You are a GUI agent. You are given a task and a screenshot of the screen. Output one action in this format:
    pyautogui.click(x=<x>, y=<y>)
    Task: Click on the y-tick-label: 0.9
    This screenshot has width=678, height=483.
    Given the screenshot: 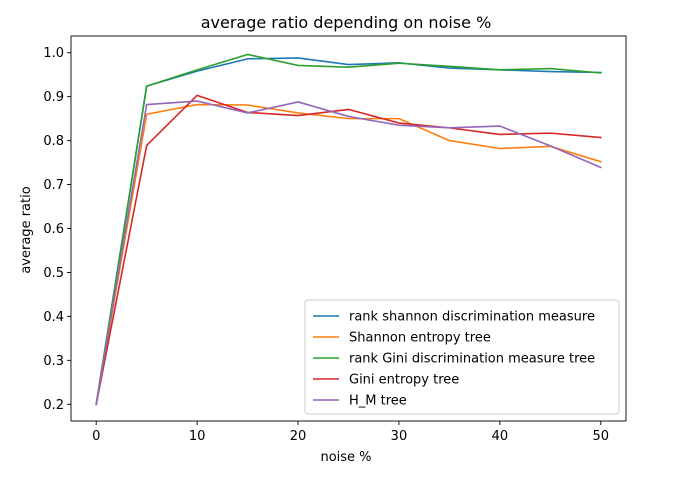 What is the action you would take?
    pyautogui.click(x=53, y=97)
    